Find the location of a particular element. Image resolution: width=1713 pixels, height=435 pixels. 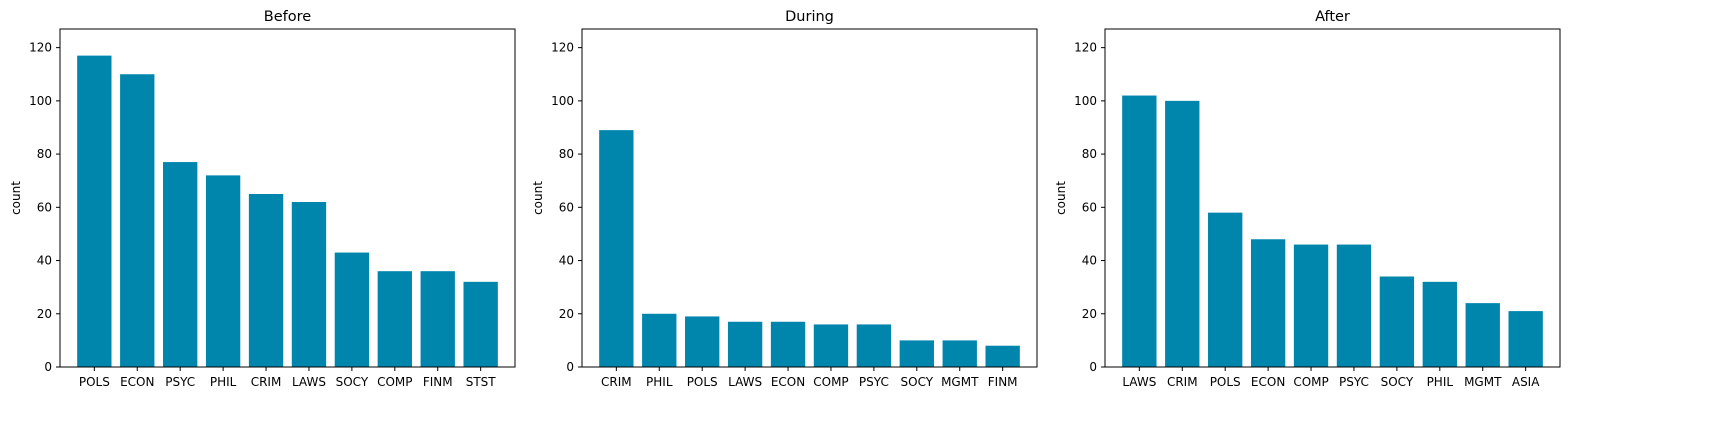

chart-title: After is located at coordinates (1332, 17).